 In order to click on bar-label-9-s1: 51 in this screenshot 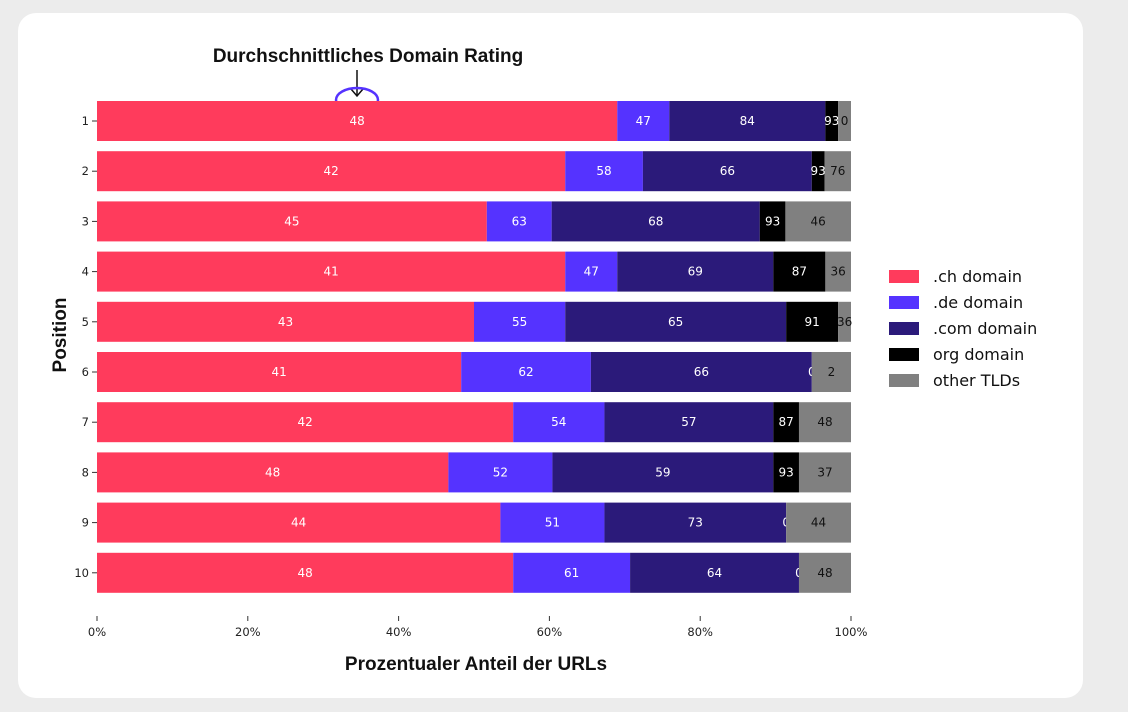, I will do `click(552, 523)`.